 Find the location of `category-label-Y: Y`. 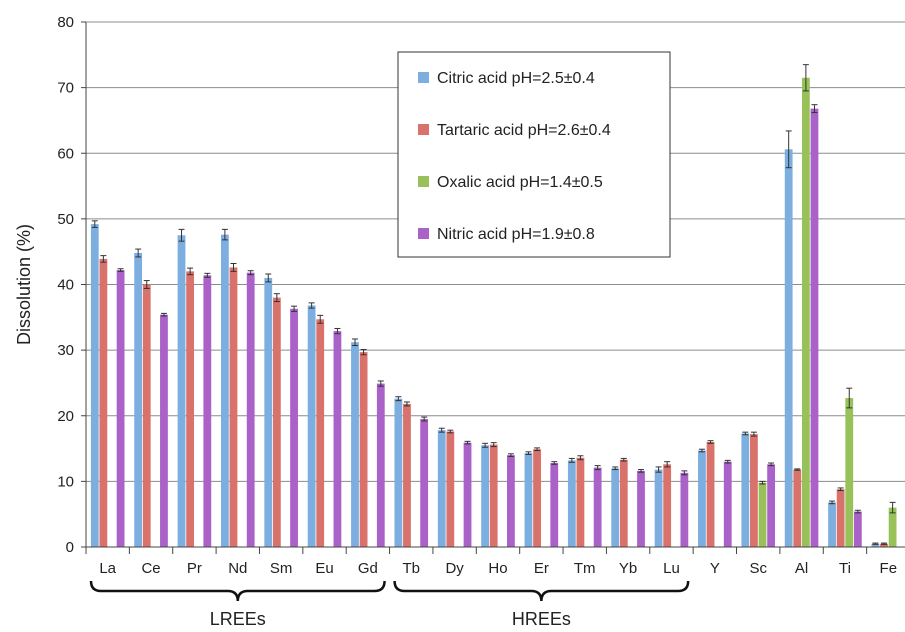

category-label-Y: Y is located at coordinates (715, 568).